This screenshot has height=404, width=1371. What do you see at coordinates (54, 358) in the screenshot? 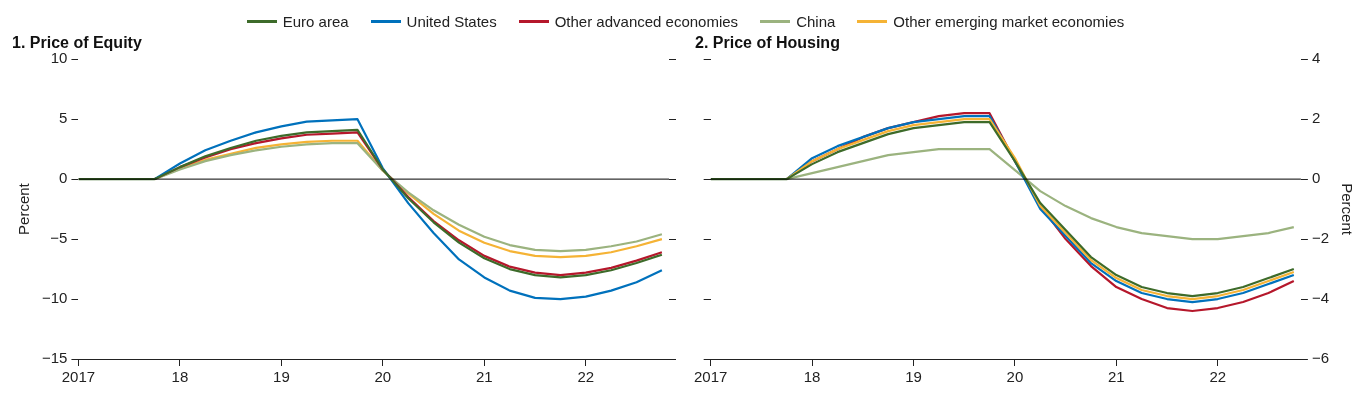
I see `y-tick-label: −15` at bounding box center [54, 358].